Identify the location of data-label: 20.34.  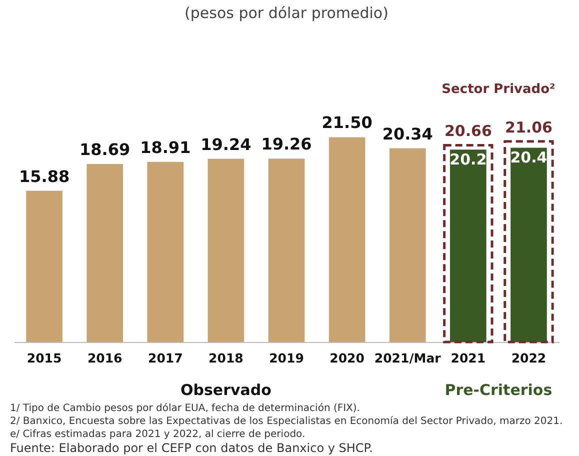
(407, 134).